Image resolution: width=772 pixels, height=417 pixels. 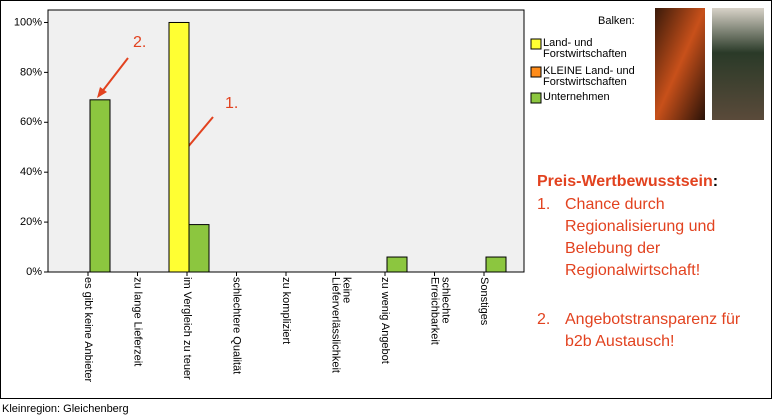 What do you see at coordinates (544, 204) in the screenshot?
I see `item-number: 1.` at bounding box center [544, 204].